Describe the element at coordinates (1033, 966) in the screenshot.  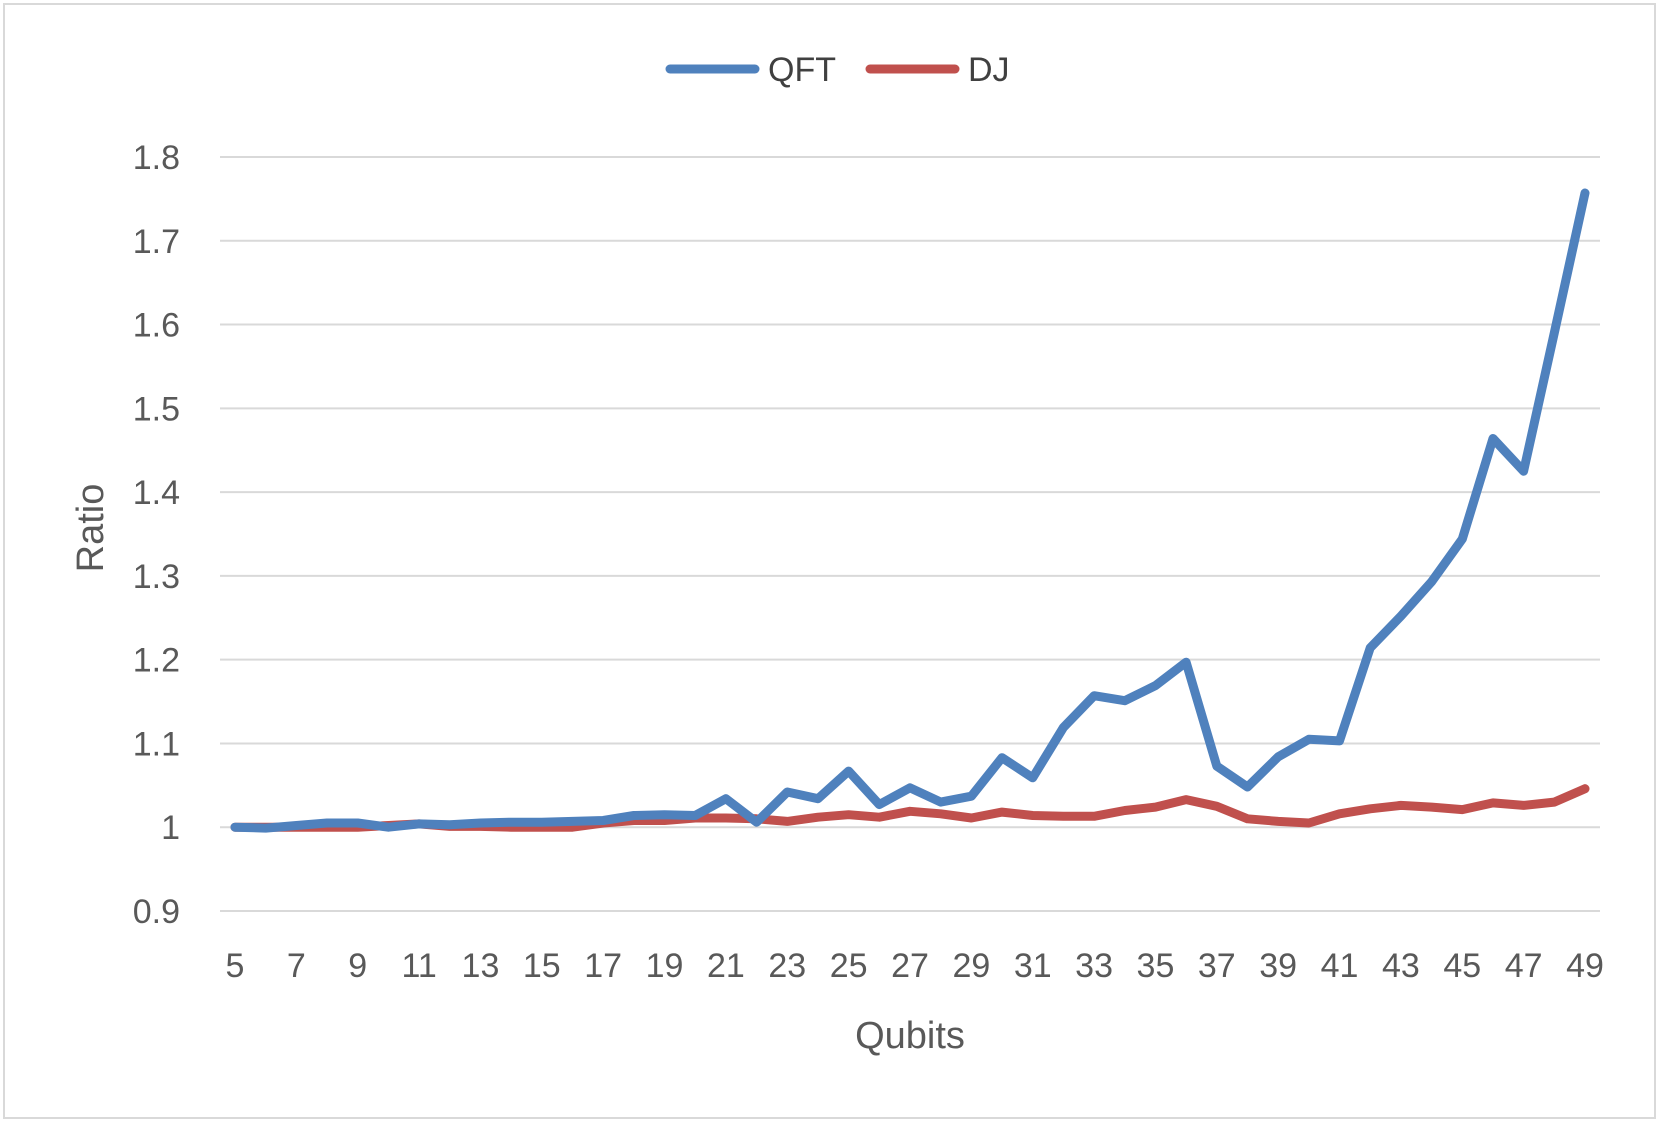
I see `x-tick-label: 31` at that location.